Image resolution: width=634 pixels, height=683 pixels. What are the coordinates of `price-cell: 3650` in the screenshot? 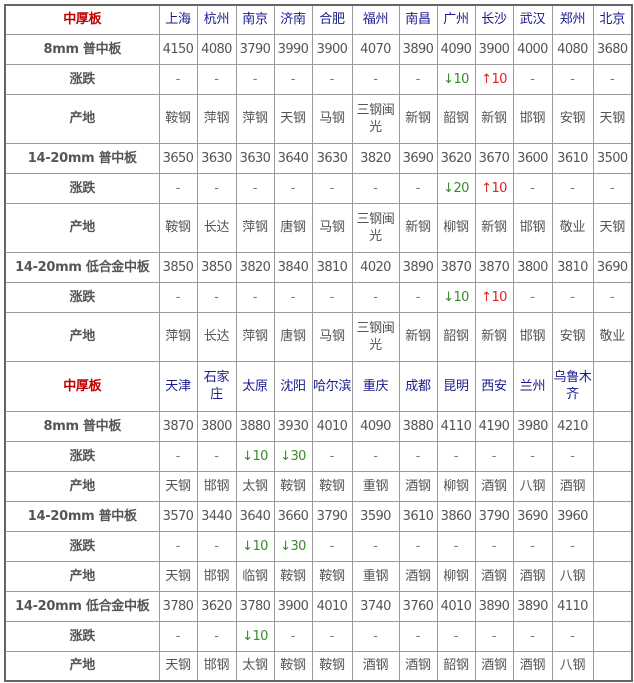 It's located at (178, 158).